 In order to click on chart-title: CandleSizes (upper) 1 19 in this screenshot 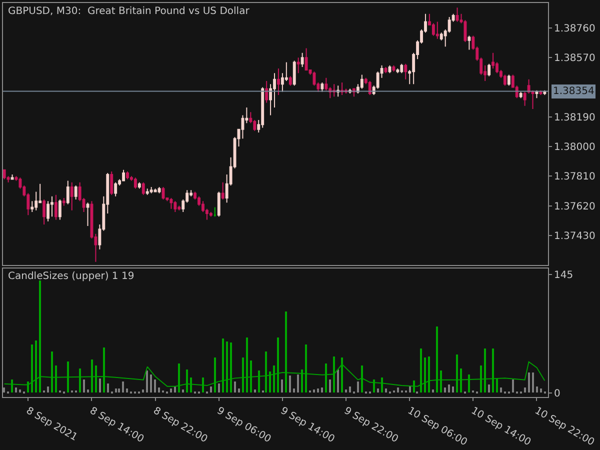, I will do `click(71, 276)`.